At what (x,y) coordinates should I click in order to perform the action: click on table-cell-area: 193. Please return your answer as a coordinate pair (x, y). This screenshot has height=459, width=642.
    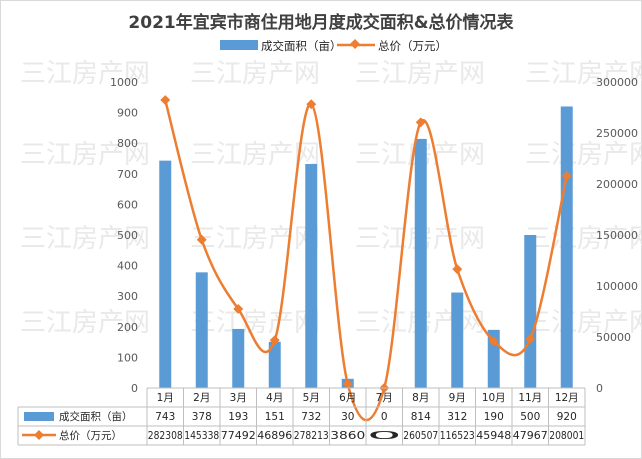
    Looking at the image, I should click on (238, 417).